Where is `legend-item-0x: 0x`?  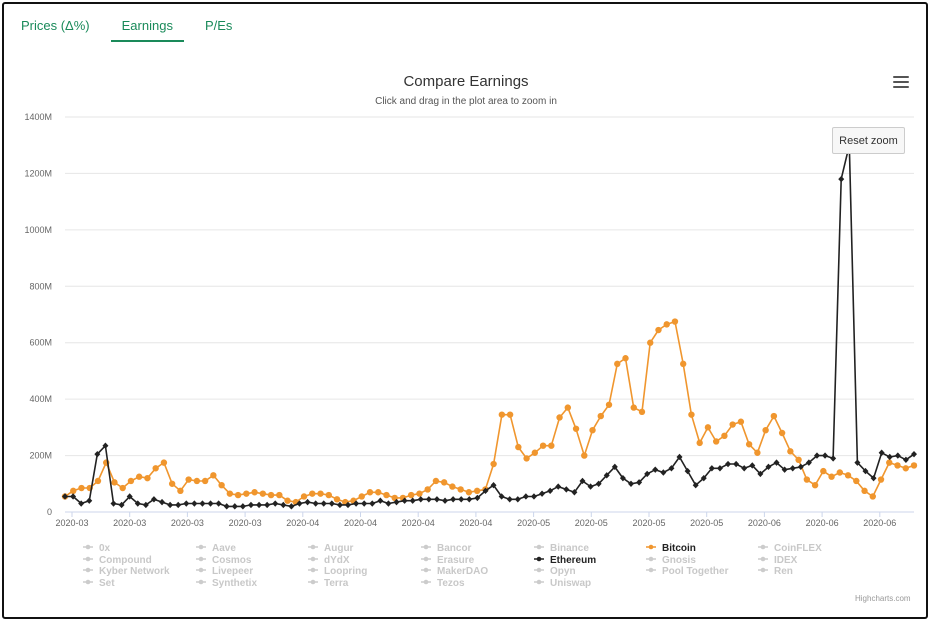 legend-item-0x: 0x is located at coordinates (105, 548).